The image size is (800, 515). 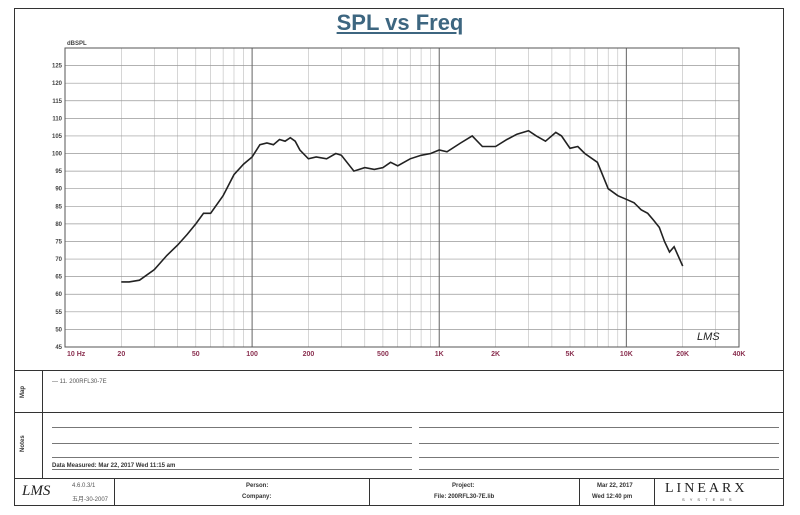 I want to click on linearx-logo: LINEARX, so click(x=706, y=488).